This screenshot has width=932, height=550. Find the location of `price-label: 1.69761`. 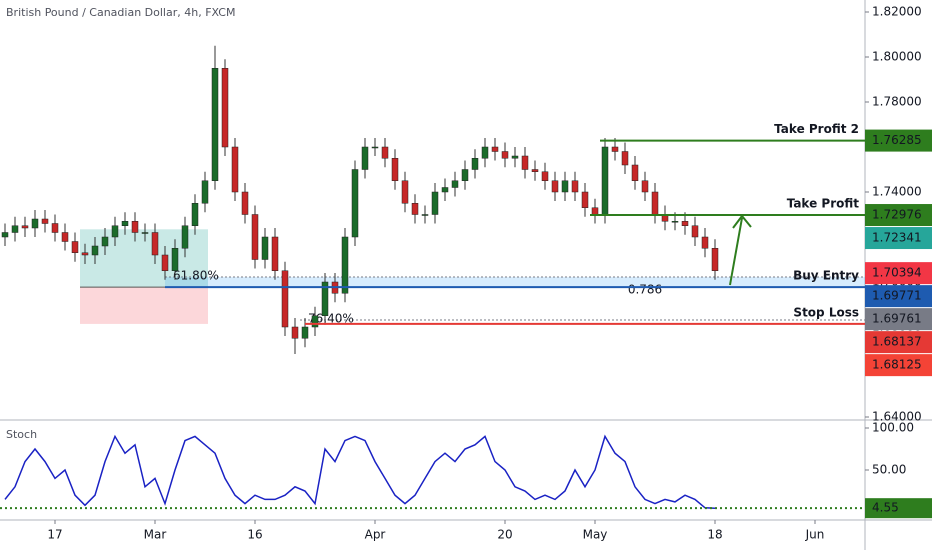

price-label: 1.69761 is located at coordinates (897, 319).